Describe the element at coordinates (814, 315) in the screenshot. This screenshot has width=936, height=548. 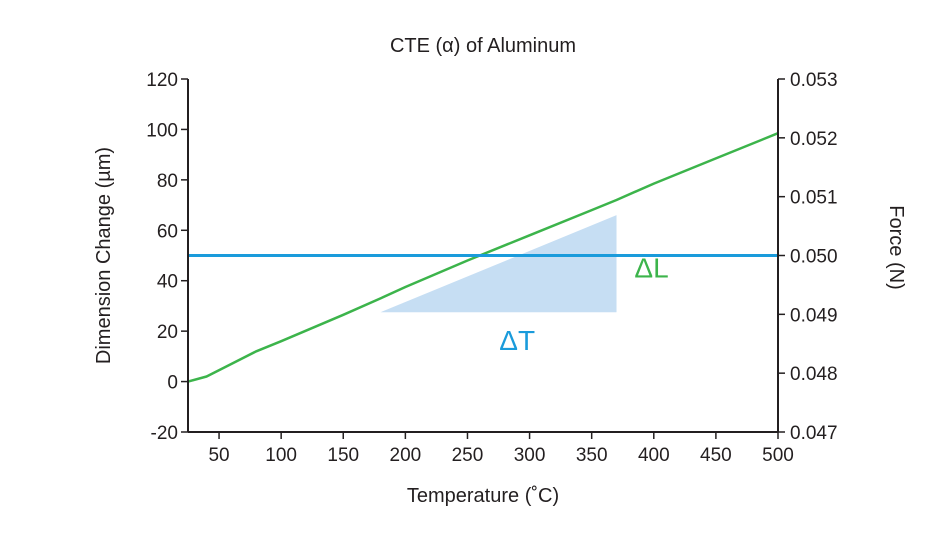
I see `y2-tick-label: 0.049` at that location.